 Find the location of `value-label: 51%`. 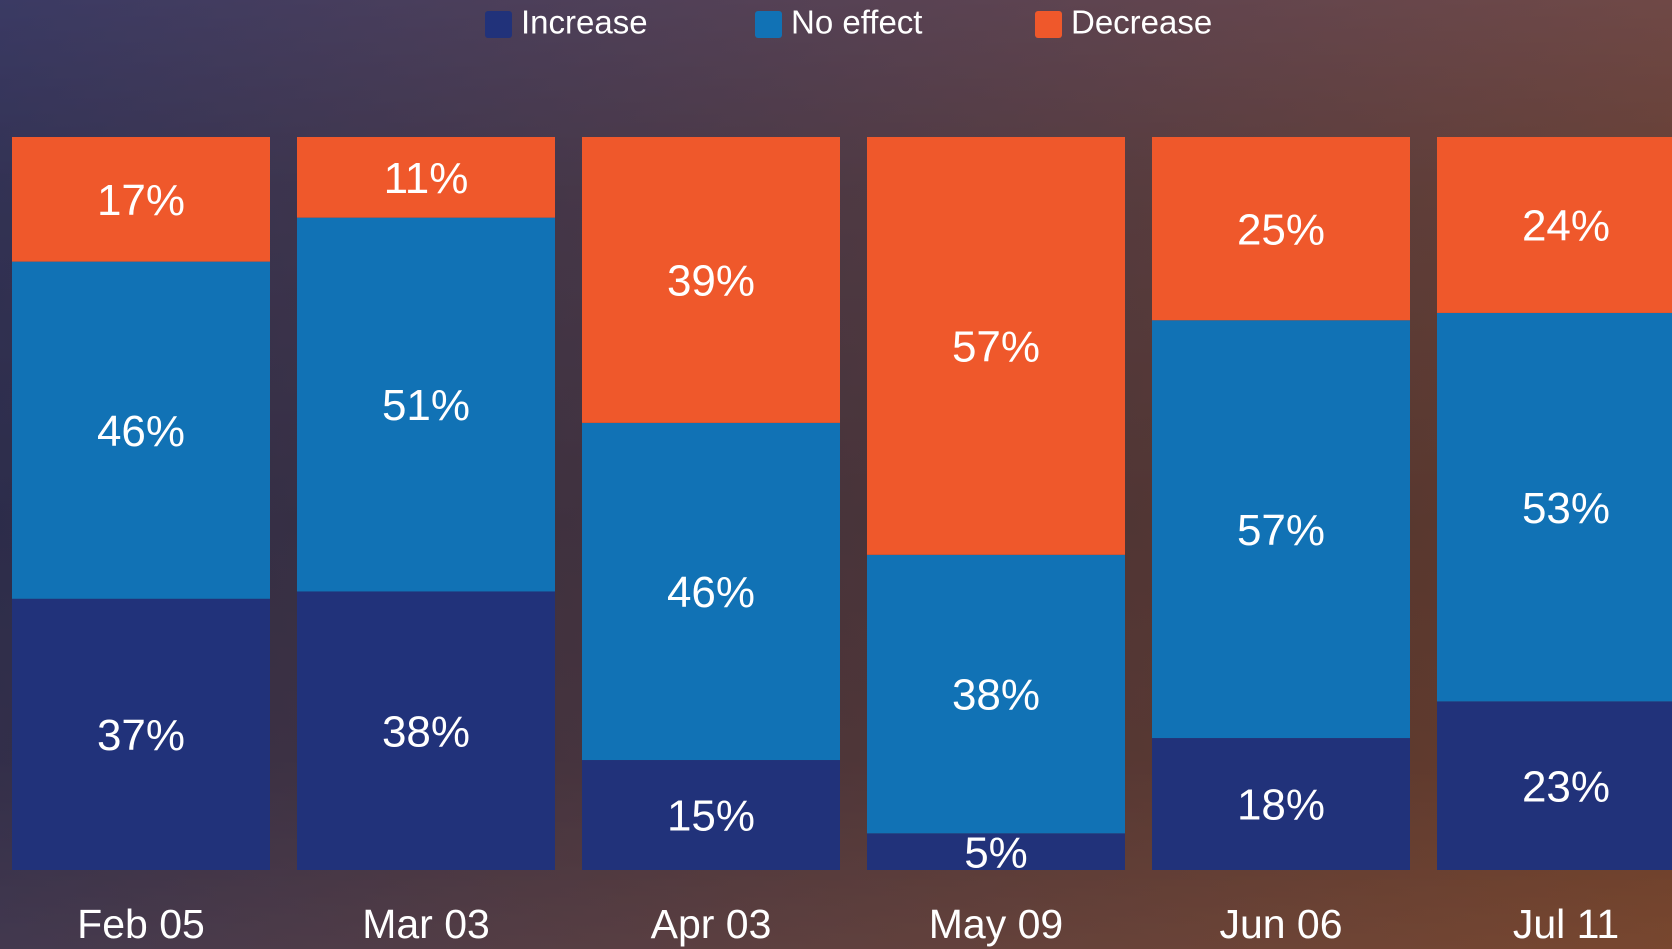

value-label: 51% is located at coordinates (426, 405).